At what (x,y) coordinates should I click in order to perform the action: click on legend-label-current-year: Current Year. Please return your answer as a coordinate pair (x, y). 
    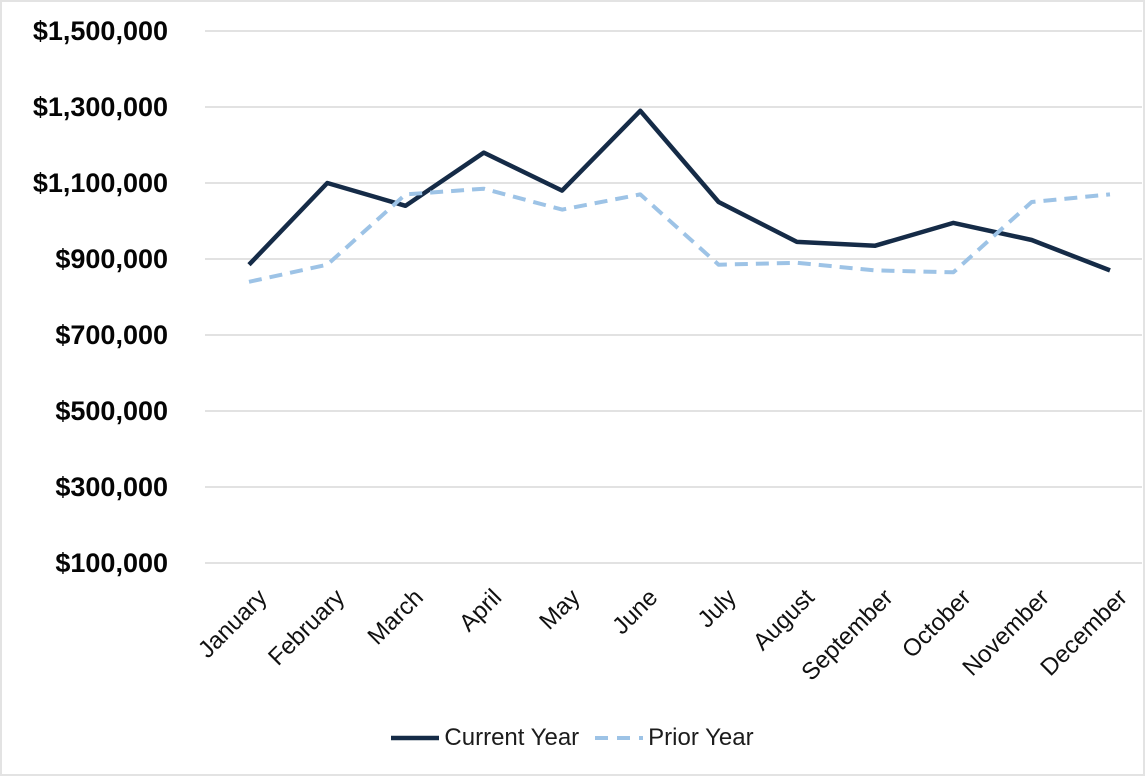
    Looking at the image, I should click on (512, 737).